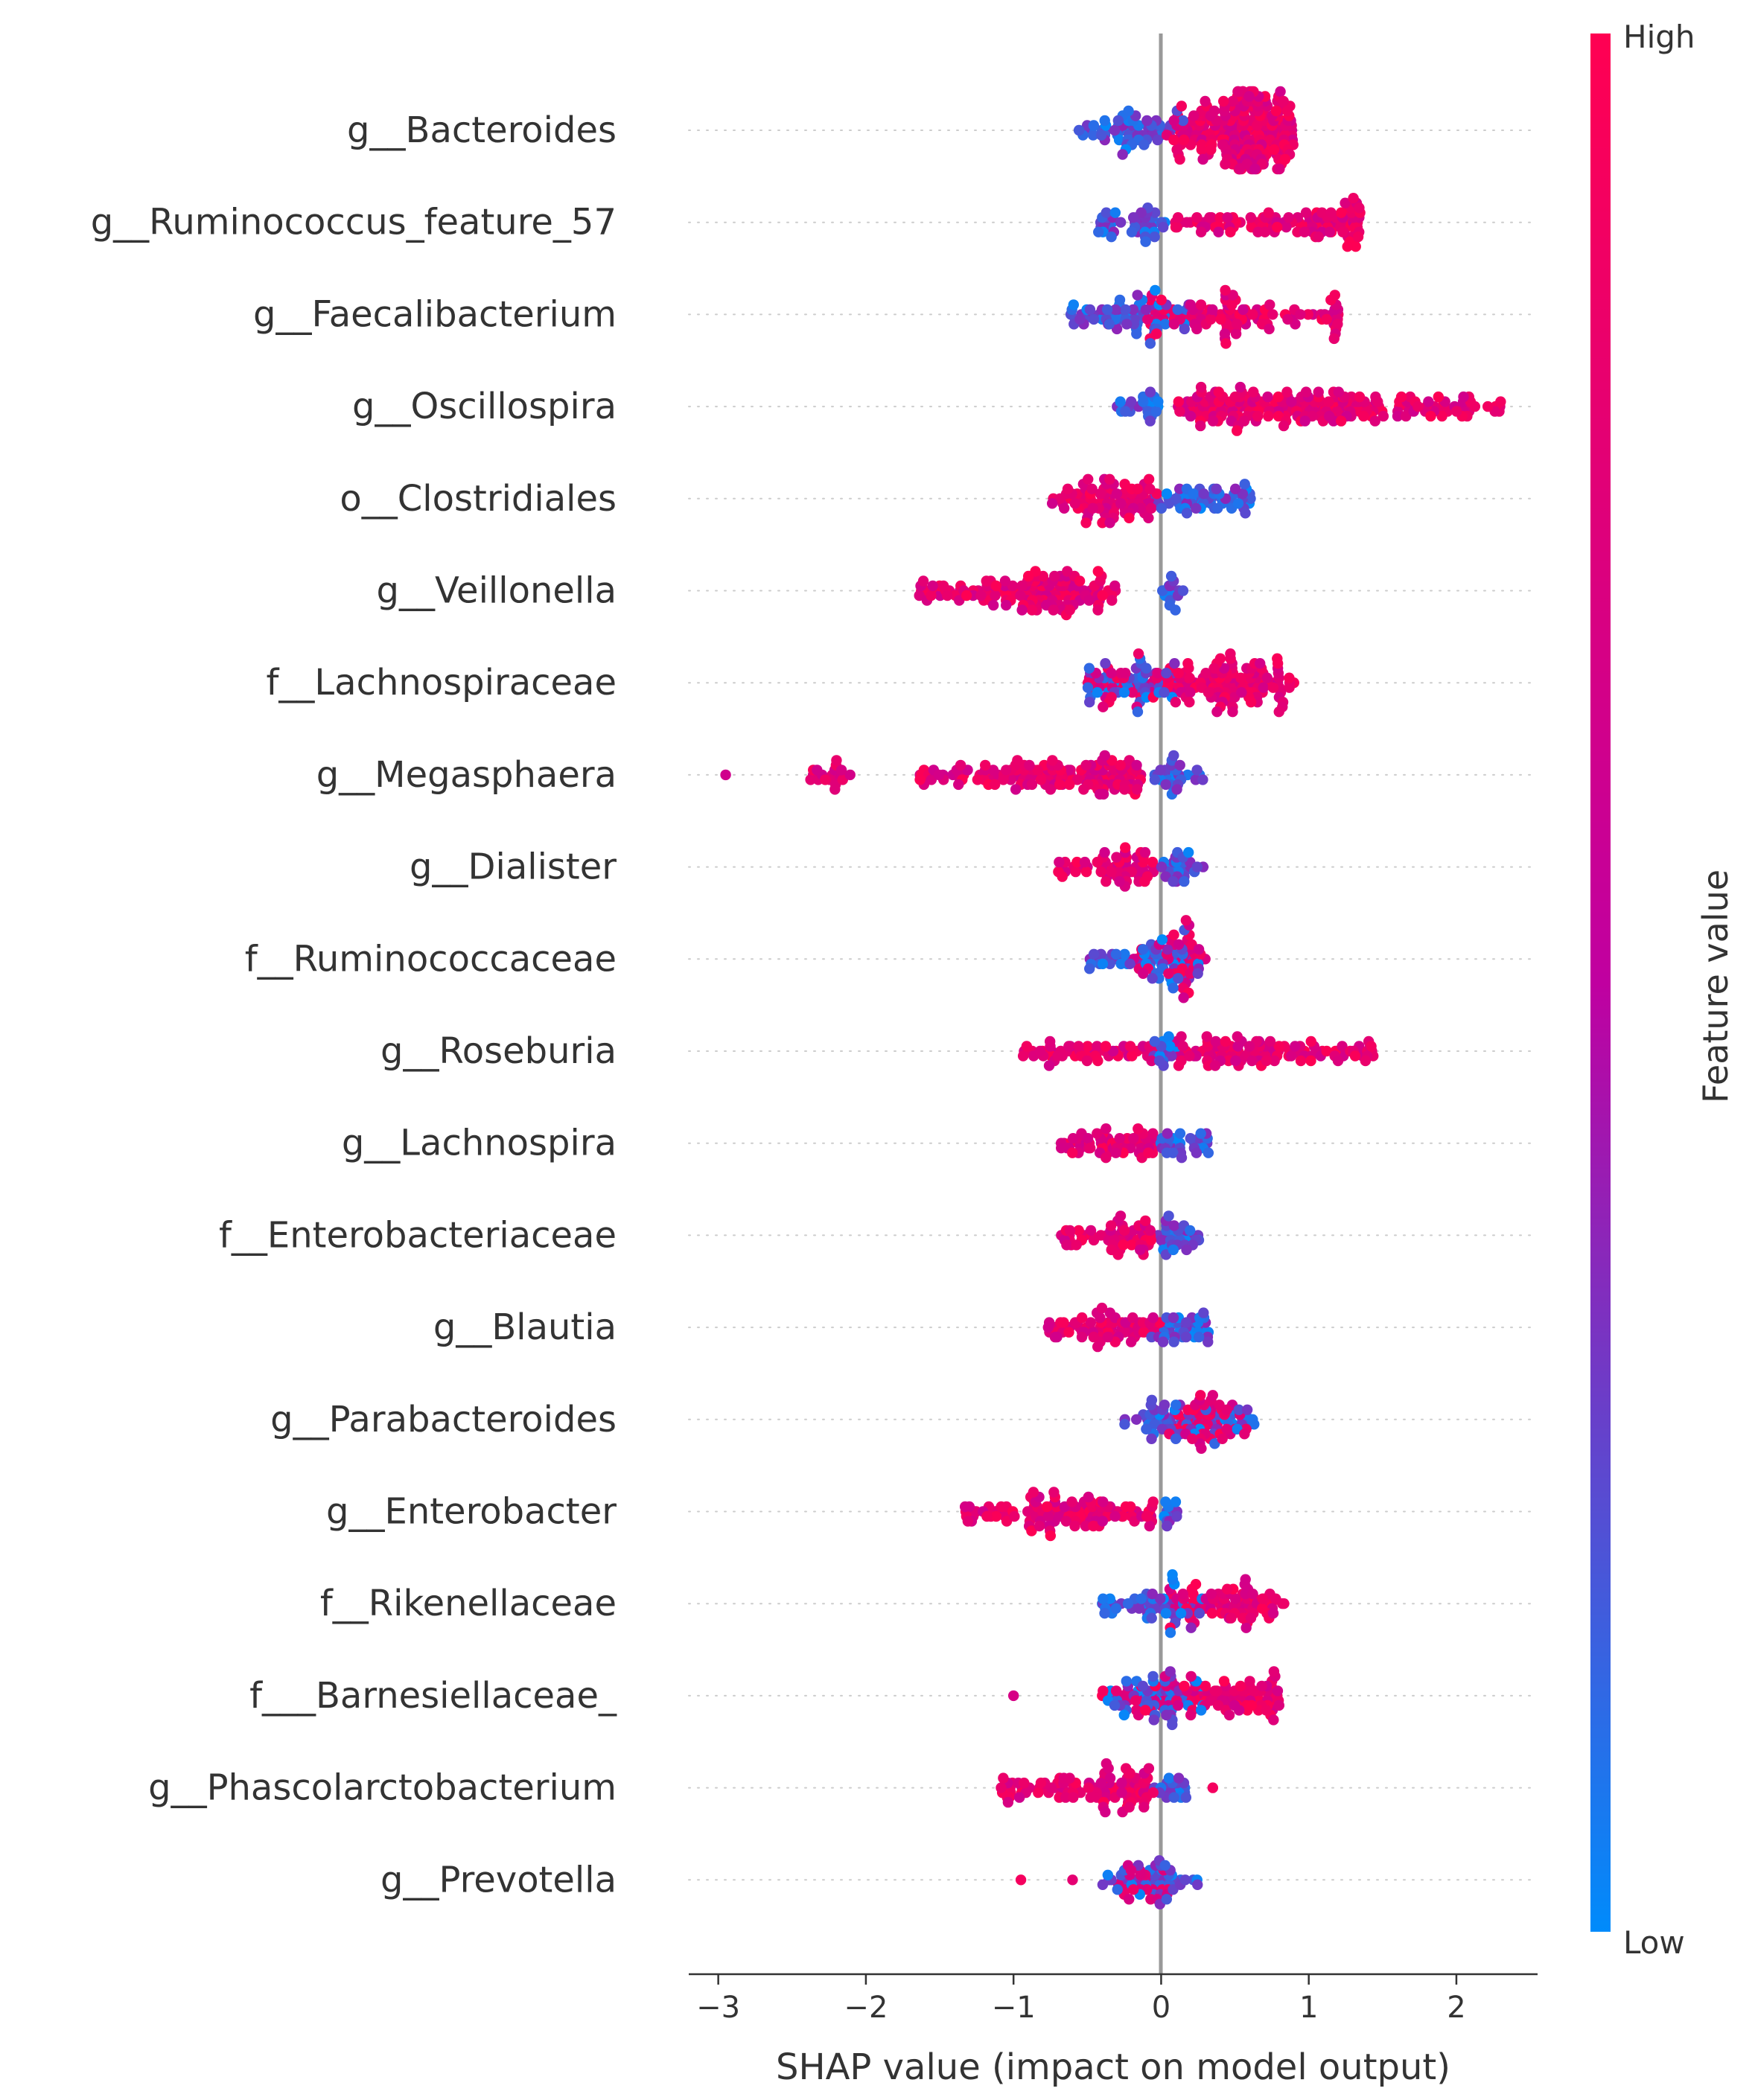  What do you see at coordinates (482, 130) in the screenshot?
I see `feature-label: g__Bacteroides` at bounding box center [482, 130].